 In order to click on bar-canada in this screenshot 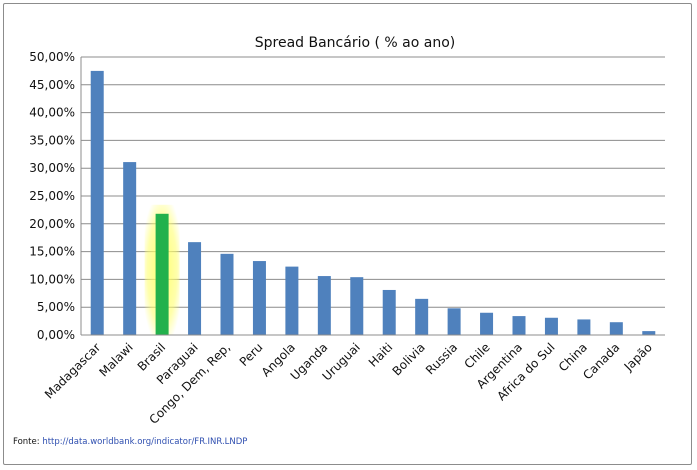, I will do `click(616, 328)`.